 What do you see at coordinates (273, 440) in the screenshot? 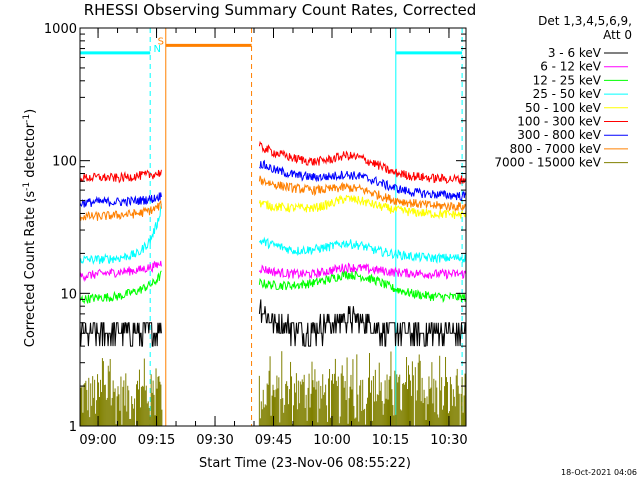
I see `x-tick-label: 09:45` at bounding box center [273, 440].